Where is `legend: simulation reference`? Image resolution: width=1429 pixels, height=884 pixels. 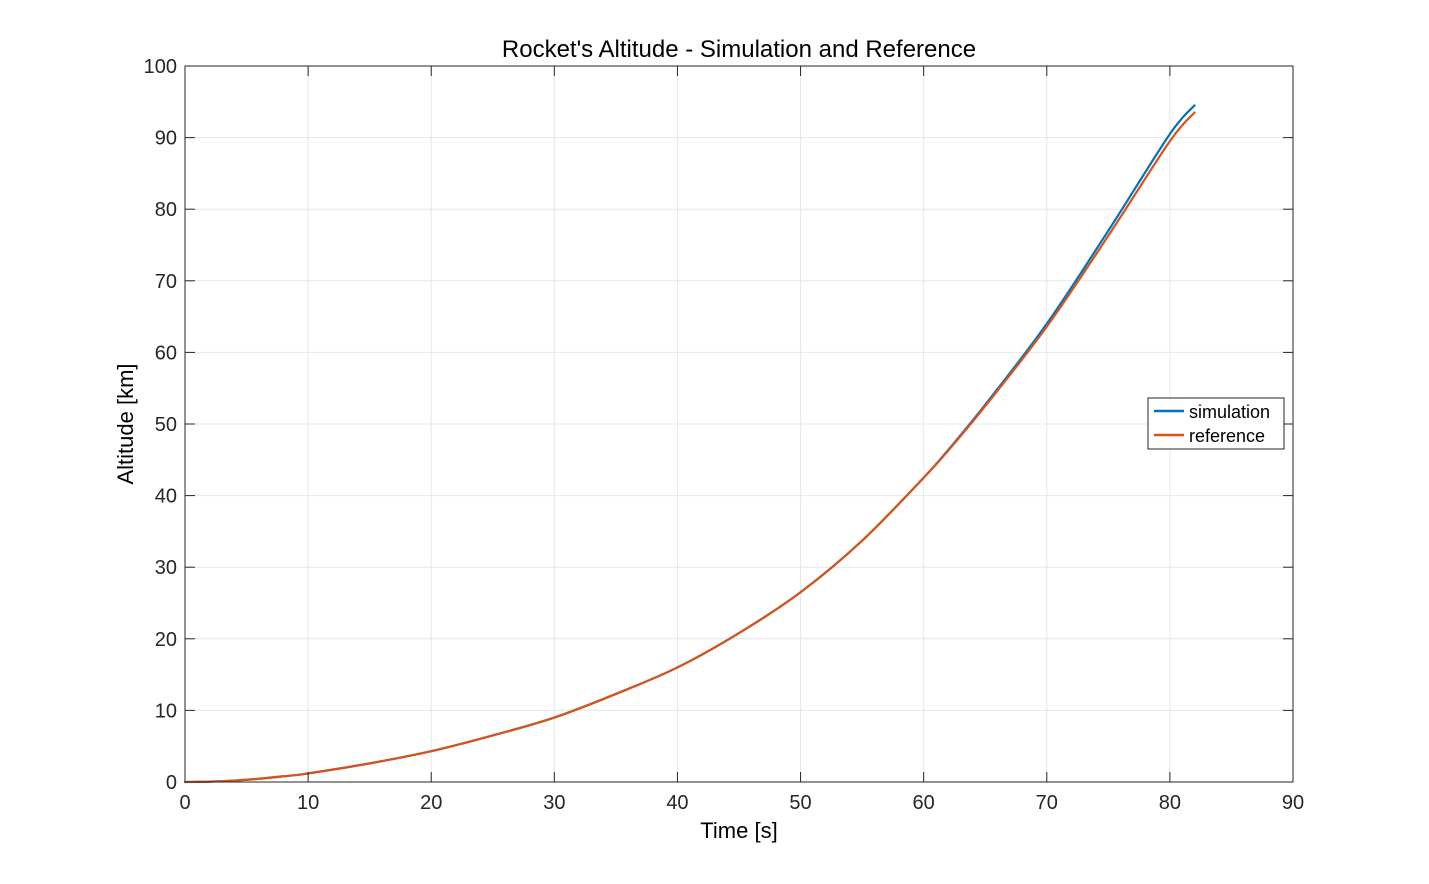
legend: simulation reference is located at coordinates (1216, 423).